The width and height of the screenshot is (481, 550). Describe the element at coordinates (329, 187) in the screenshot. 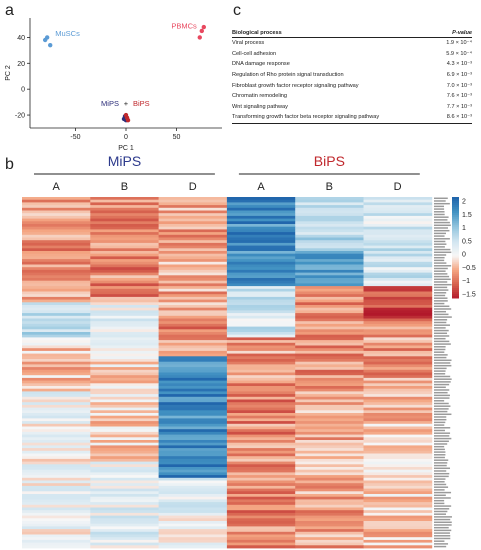

I see `column-label: B` at that location.